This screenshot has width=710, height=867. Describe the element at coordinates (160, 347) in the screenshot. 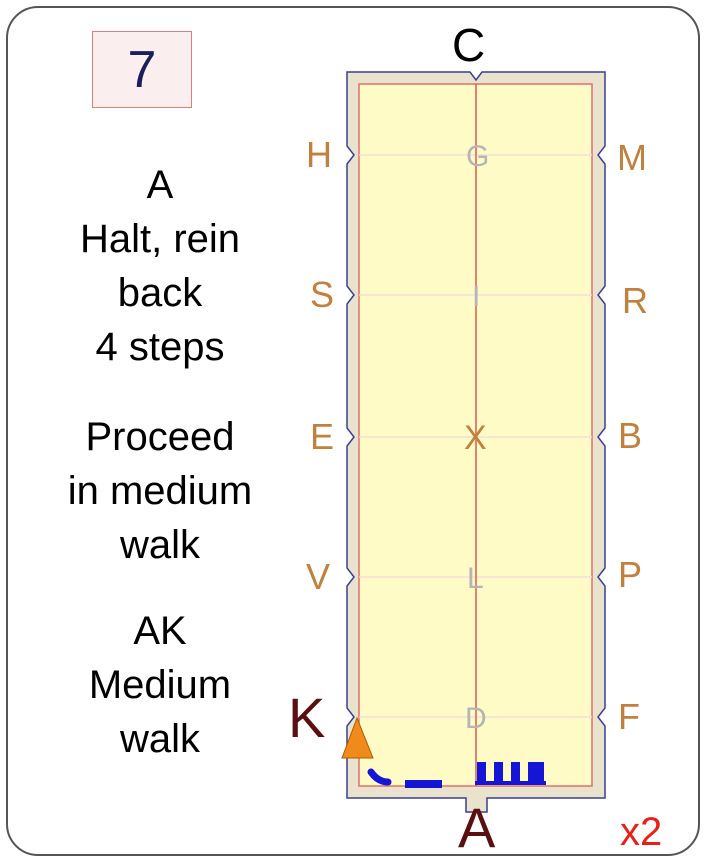

I see `instruction-line: 4 steps` at that location.